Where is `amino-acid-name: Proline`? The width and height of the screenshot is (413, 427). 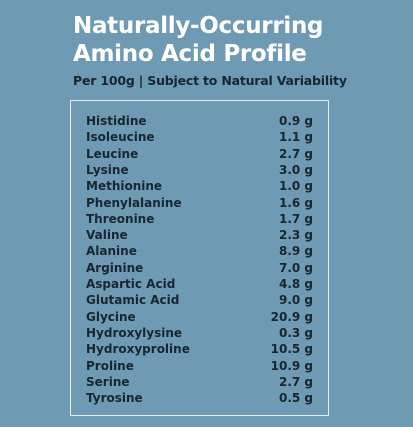 amino-acid-name: Proline is located at coordinates (110, 365).